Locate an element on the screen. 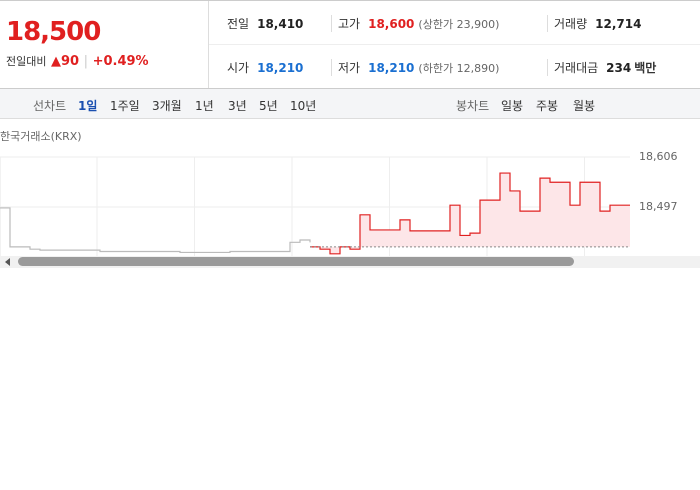 The height and width of the screenshot is (490, 700). summary-cell: 시가 18,210 is located at coordinates (265, 67).